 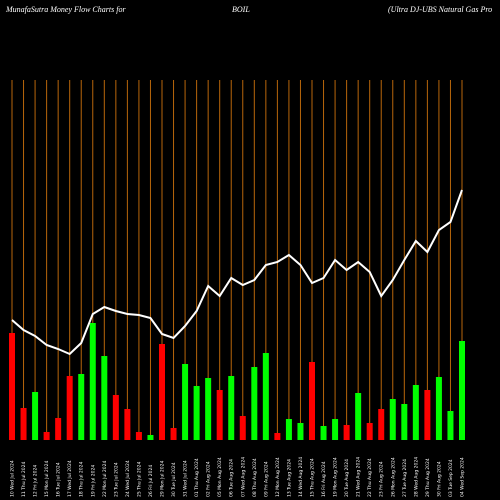 I want to click on x-tick-label: 30 Tue Jul 2024, so click(x=174, y=479).